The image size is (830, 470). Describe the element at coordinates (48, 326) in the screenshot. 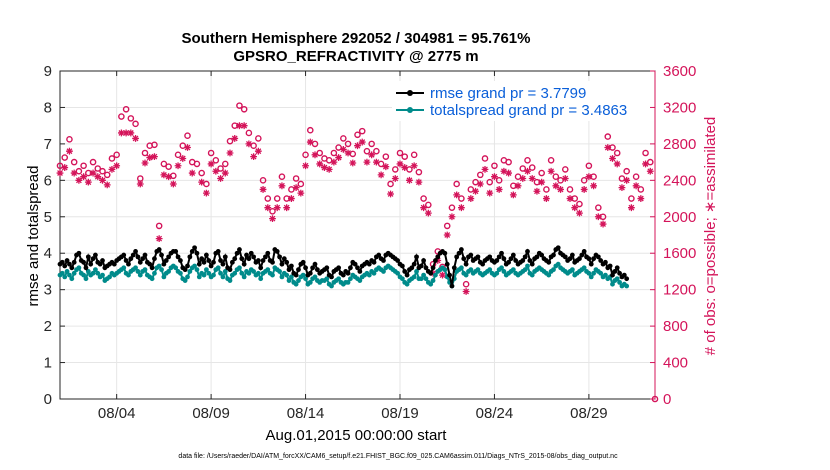

I see `left-tick-label: 2` at that location.